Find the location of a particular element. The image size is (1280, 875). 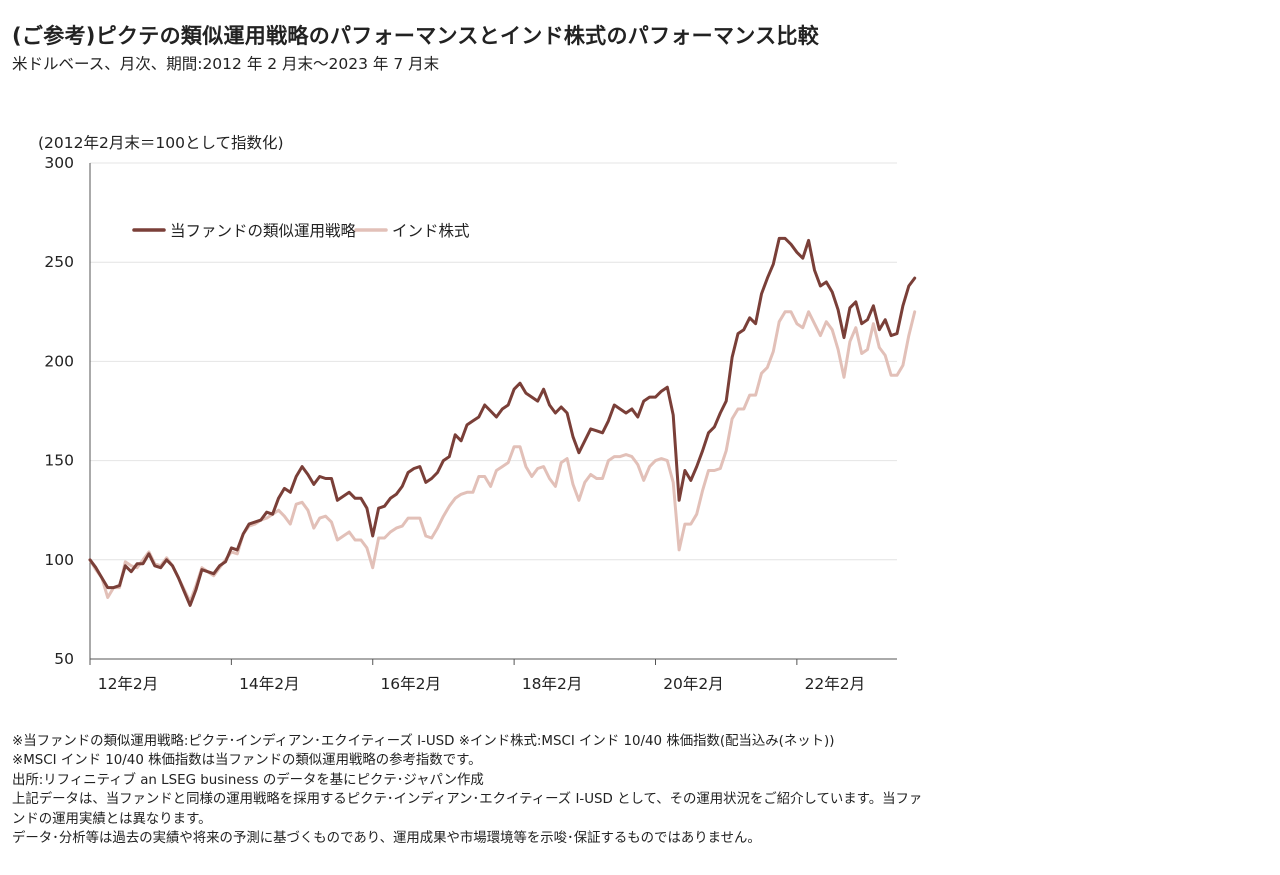

y-axis-unit-label: (2012年2月末＝100として指数化) is located at coordinates (161, 143).